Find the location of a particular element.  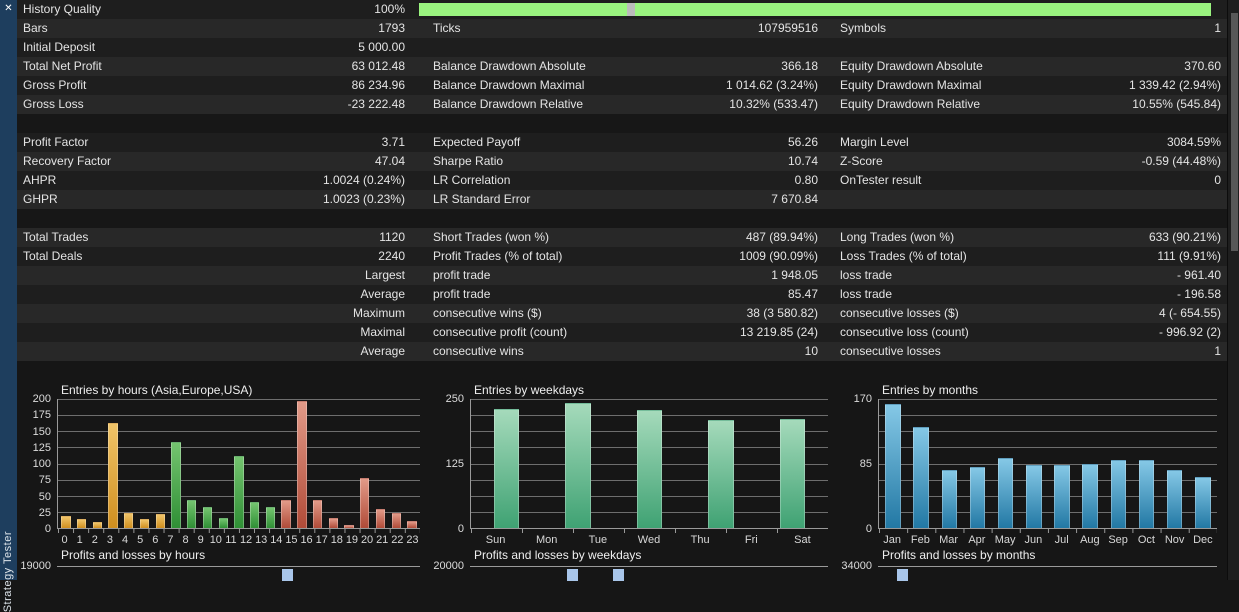

stat-label: consecutive loss (count) is located at coordinates (904, 332).